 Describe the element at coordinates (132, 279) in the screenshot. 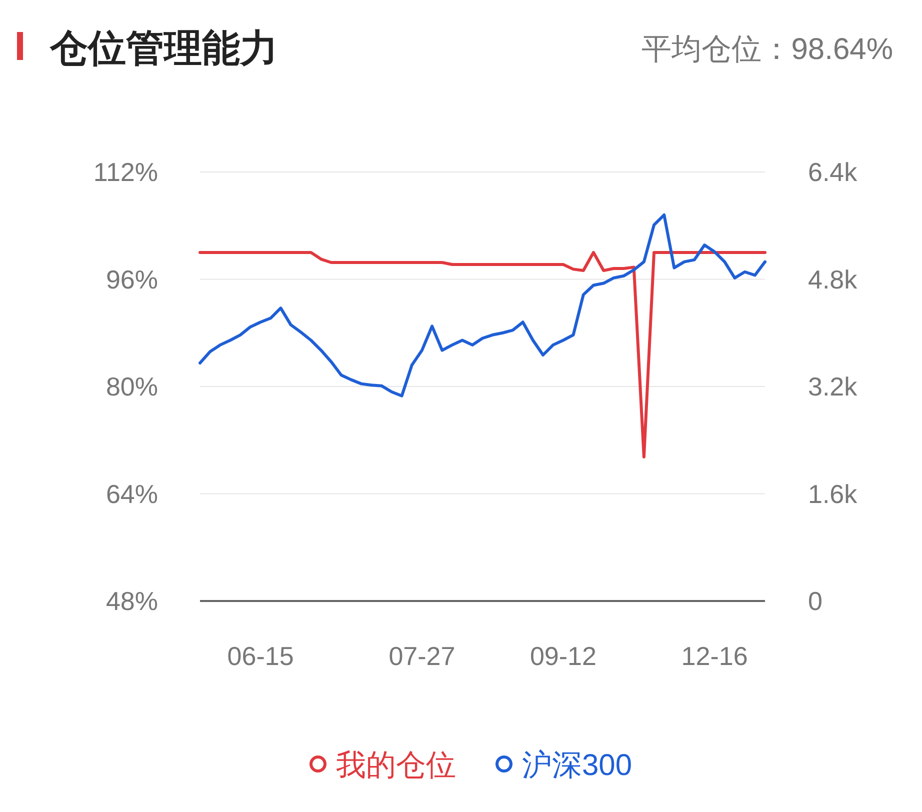

I see `y-tick-label: 96%` at that location.